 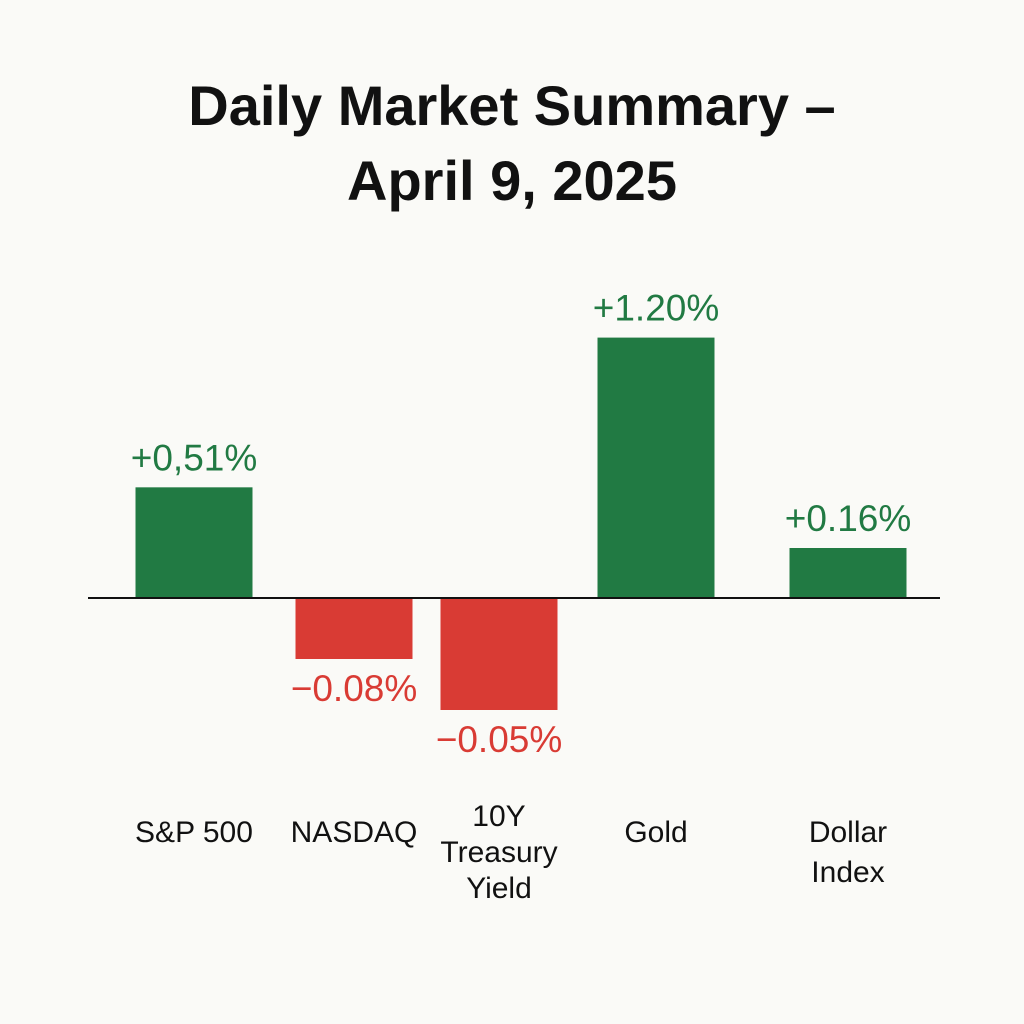 What do you see at coordinates (354, 832) in the screenshot?
I see `category-label-1-line-0: NASDAQ` at bounding box center [354, 832].